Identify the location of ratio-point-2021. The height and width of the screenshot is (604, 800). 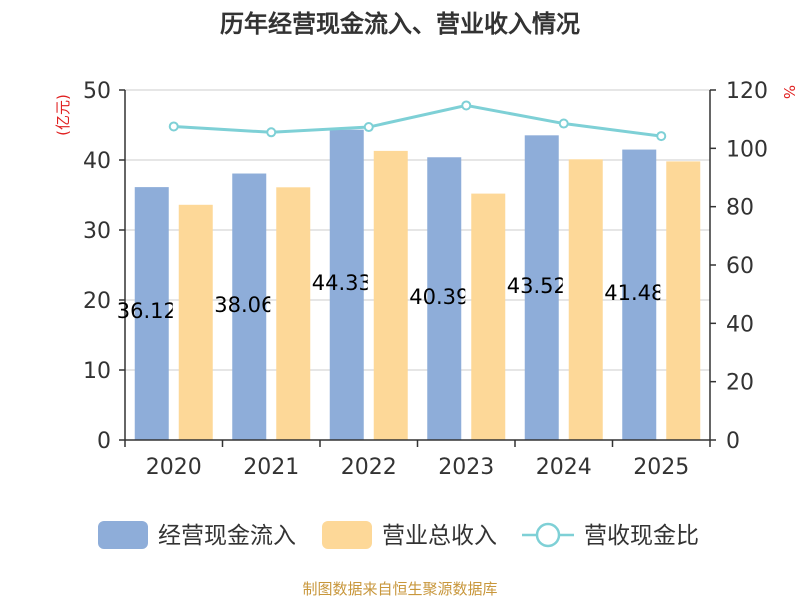
(271, 132).